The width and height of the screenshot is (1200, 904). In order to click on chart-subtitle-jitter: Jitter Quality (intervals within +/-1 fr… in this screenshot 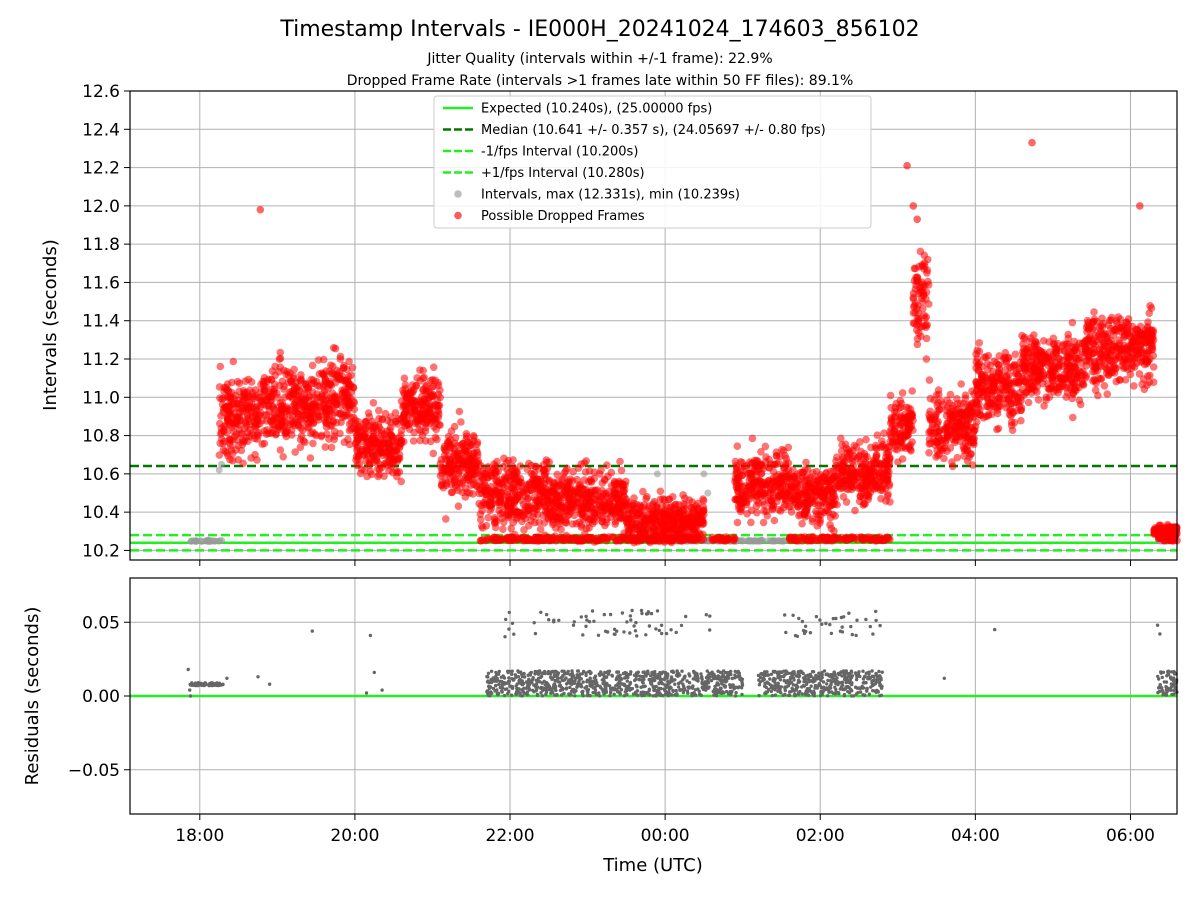, I will do `click(599, 59)`.